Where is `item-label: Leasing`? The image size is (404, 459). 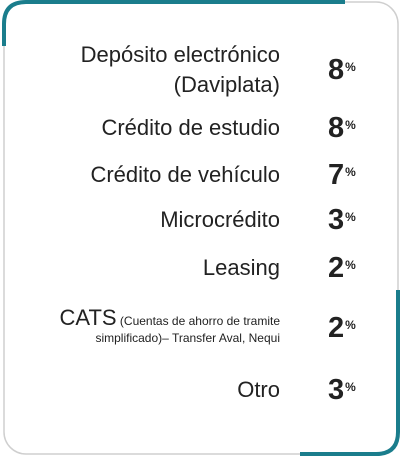
item-label: Leasing is located at coordinates (145, 268).